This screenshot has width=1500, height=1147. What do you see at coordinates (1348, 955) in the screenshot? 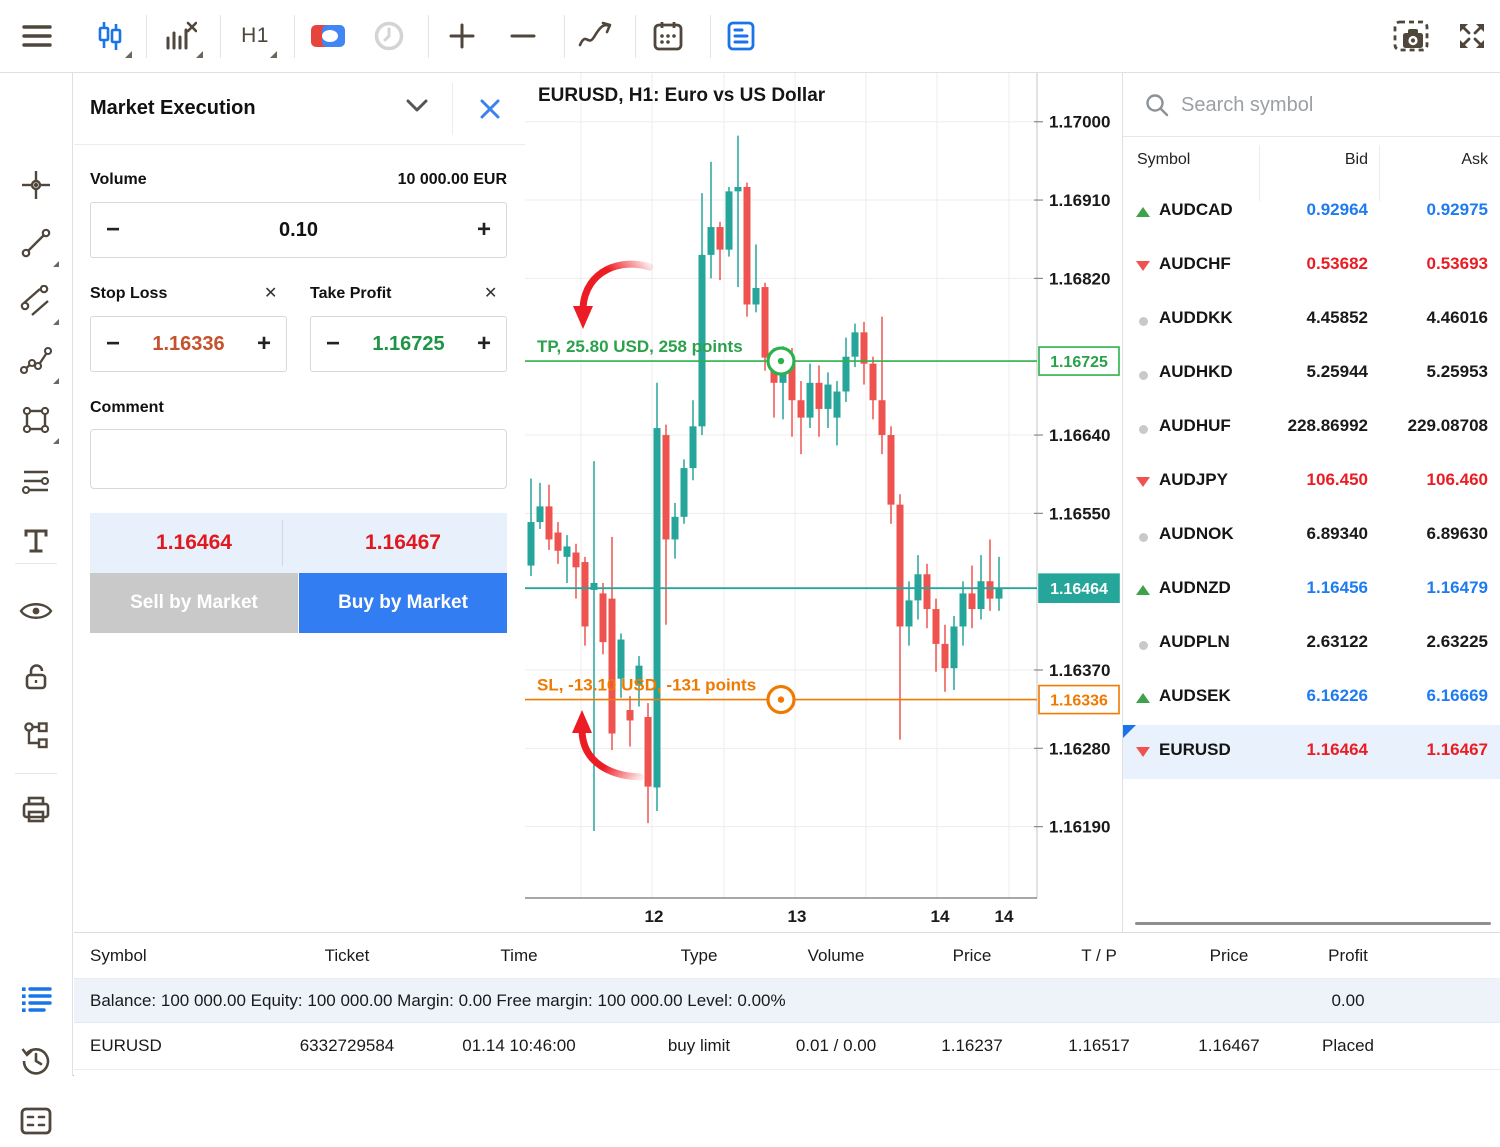
I see `orders-column-profit: Profit` at bounding box center [1348, 955].